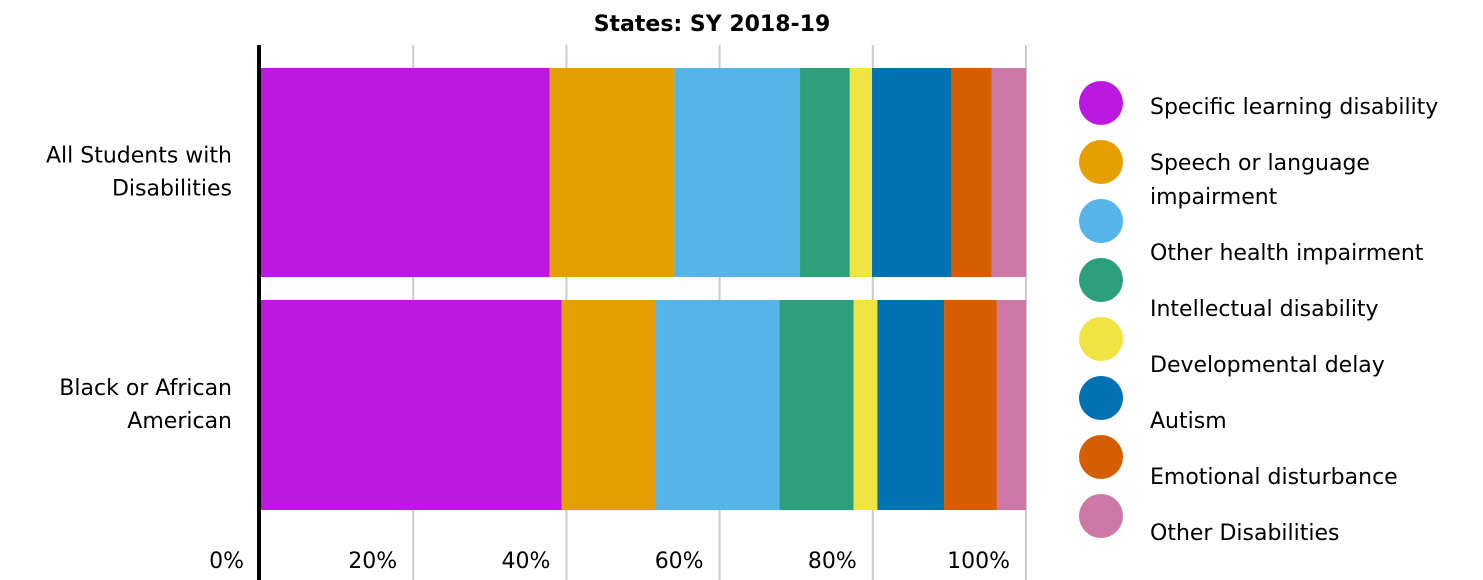  Describe the element at coordinates (139, 173) in the screenshot. I see `y-tick-label: All Students with Disabilities` at that location.